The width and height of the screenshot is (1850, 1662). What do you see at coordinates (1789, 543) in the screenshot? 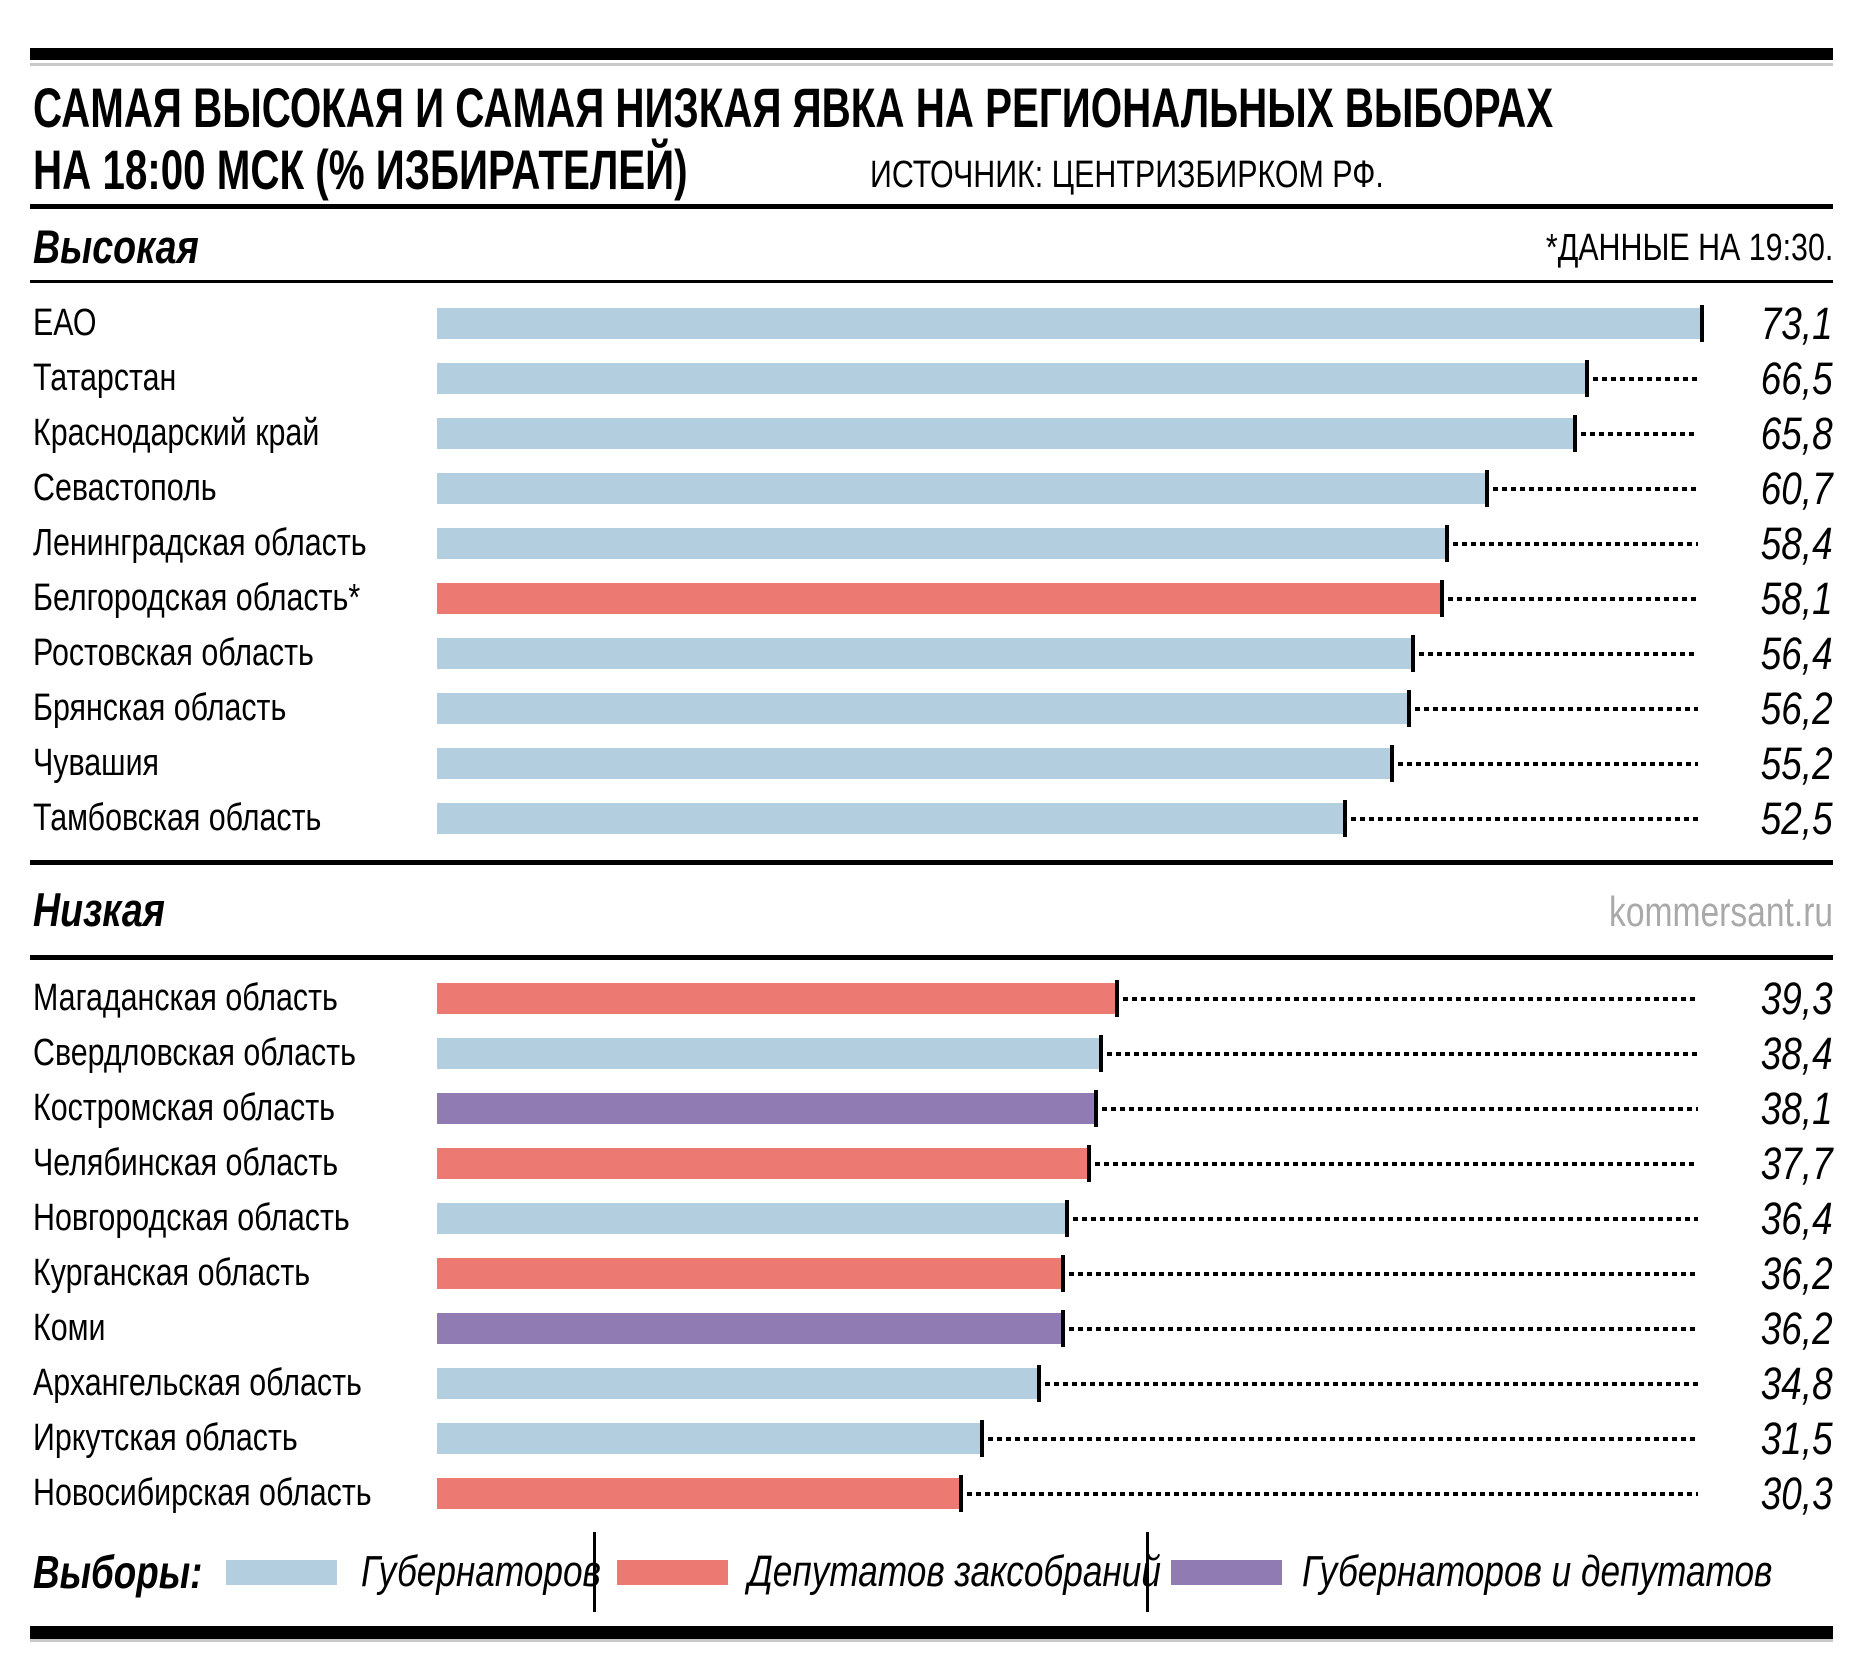
I see `value-label: 58,4` at bounding box center [1789, 543].